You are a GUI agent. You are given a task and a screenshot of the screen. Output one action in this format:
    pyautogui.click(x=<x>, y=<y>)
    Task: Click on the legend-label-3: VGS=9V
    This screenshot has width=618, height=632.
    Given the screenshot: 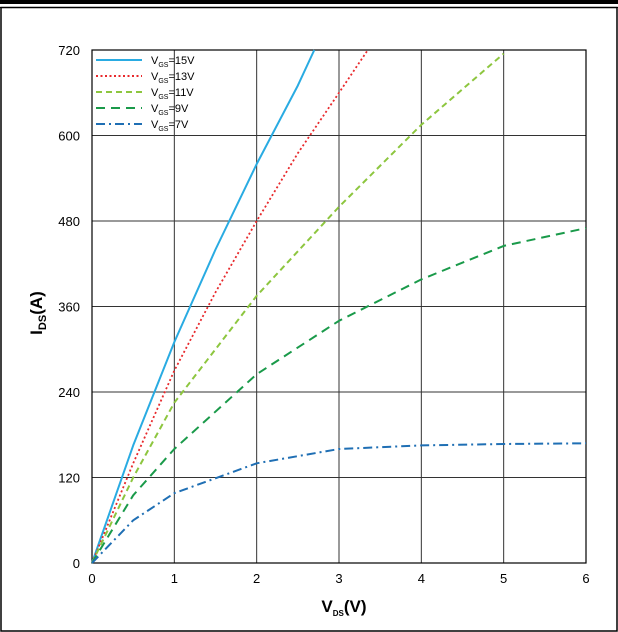 What is the action you would take?
    pyautogui.click(x=170, y=110)
    